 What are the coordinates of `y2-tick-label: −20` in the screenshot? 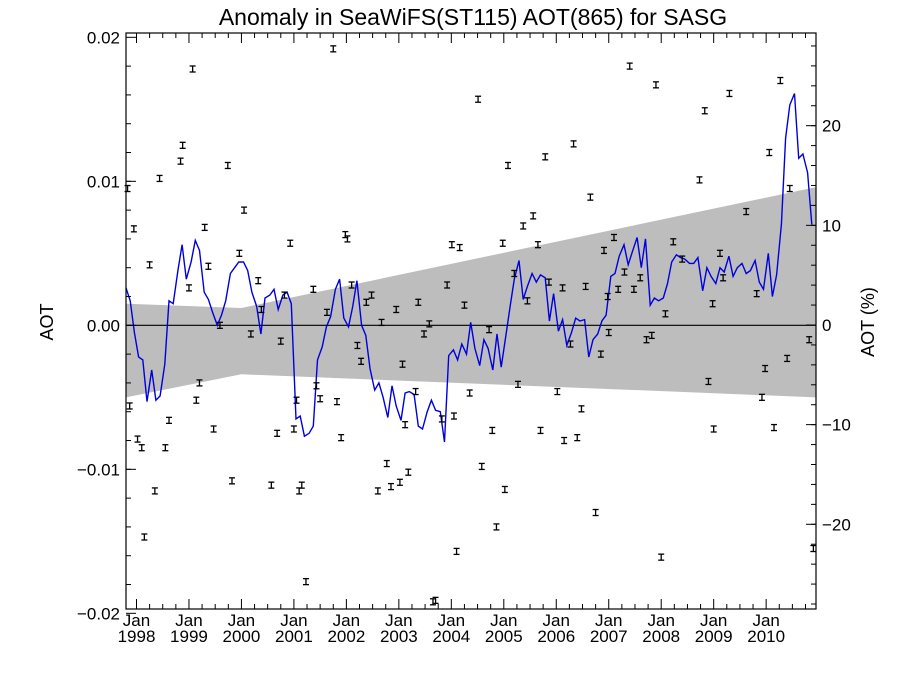 It's located at (836, 524).